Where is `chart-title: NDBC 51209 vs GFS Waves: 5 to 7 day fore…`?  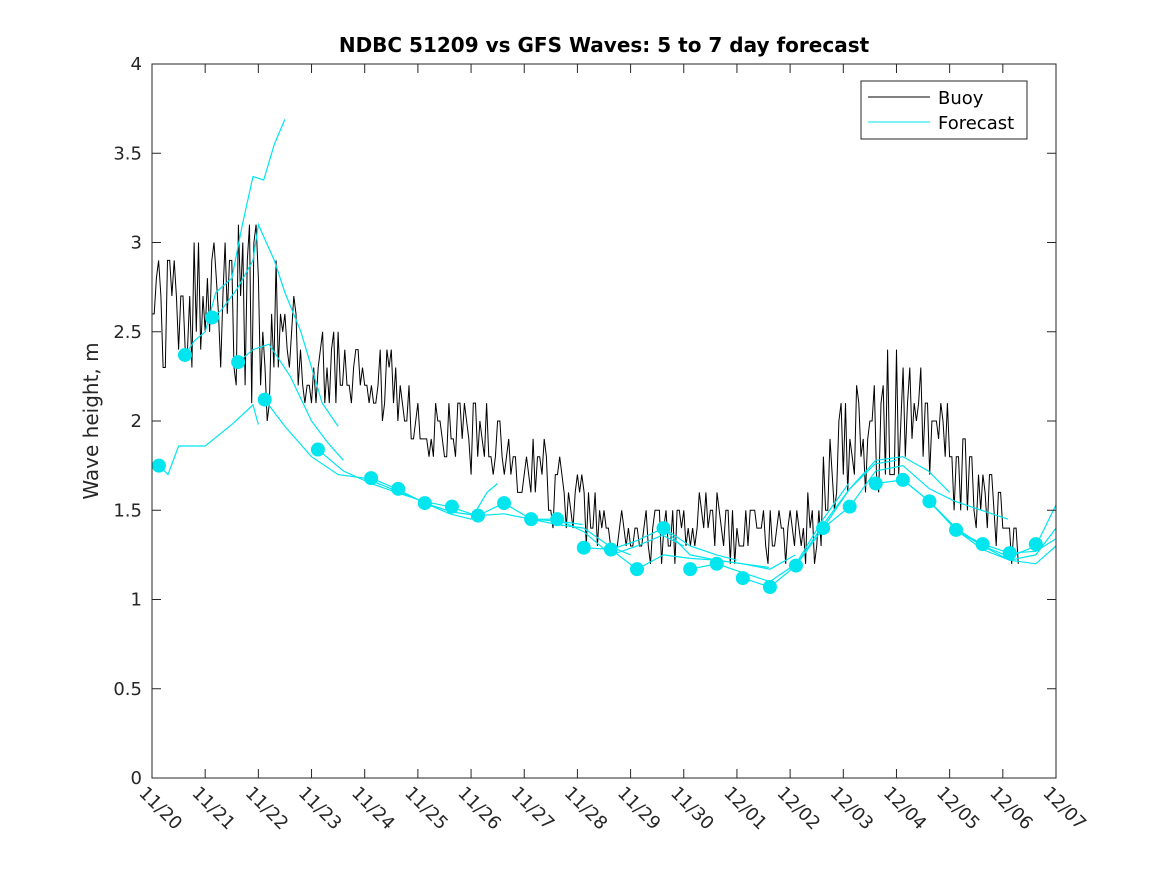 chart-title: NDBC 51209 vs GFS Waves: 5 to 7 day fore… is located at coordinates (604, 45).